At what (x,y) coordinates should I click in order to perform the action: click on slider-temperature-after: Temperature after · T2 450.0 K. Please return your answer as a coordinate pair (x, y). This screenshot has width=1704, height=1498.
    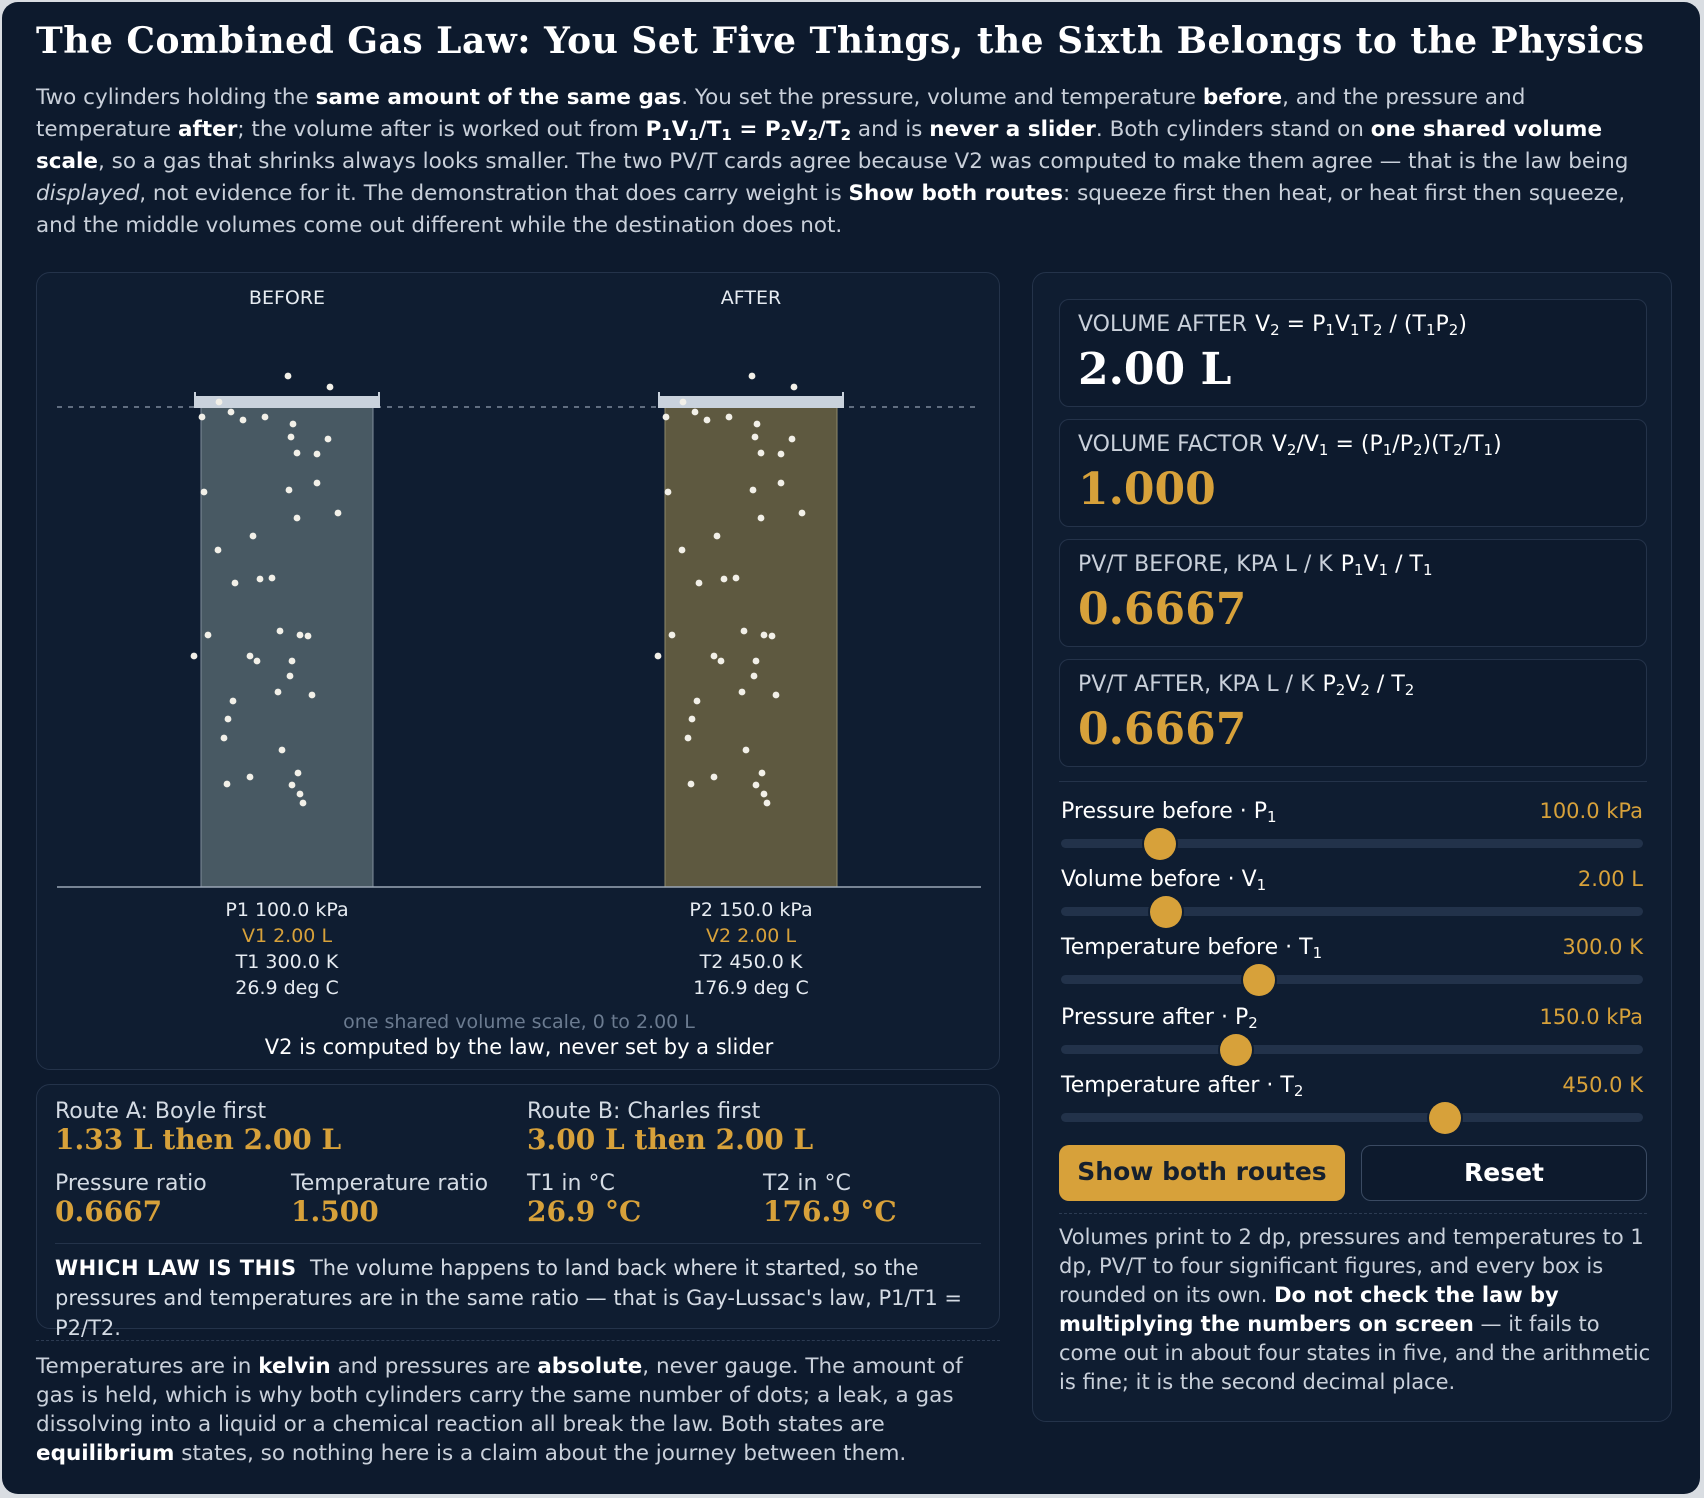
    Looking at the image, I should click on (1352, 1103).